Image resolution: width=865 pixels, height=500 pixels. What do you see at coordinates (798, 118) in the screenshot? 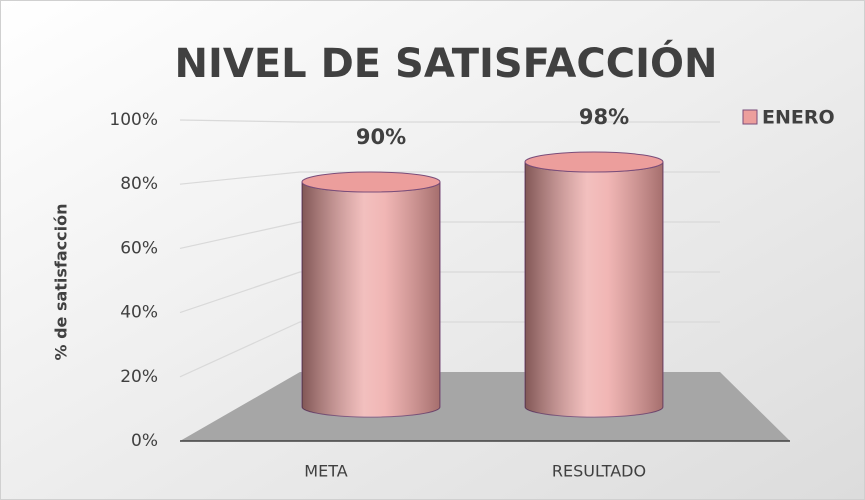
I see `legend-label: ENERO` at bounding box center [798, 118].